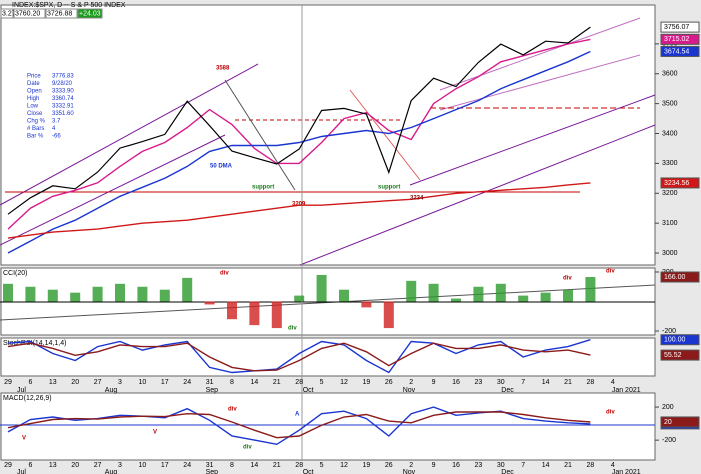  Describe the element at coordinates (30, 382) in the screenshot. I see `x-tick-label: 6` at that location.